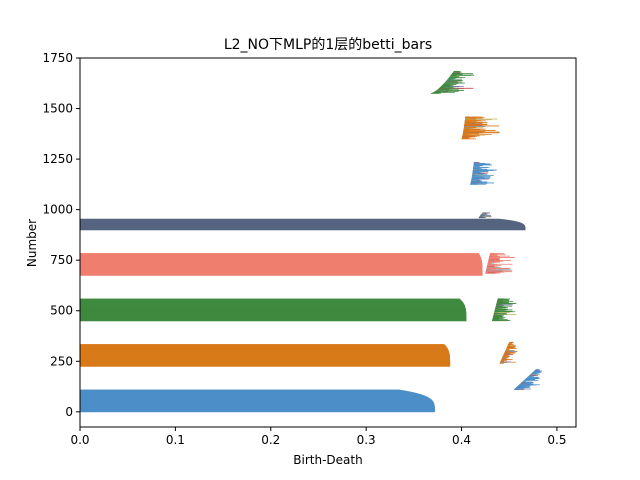  Describe the element at coordinates (79, 440) in the screenshot. I see `x-tick-label: 0.0` at that location.